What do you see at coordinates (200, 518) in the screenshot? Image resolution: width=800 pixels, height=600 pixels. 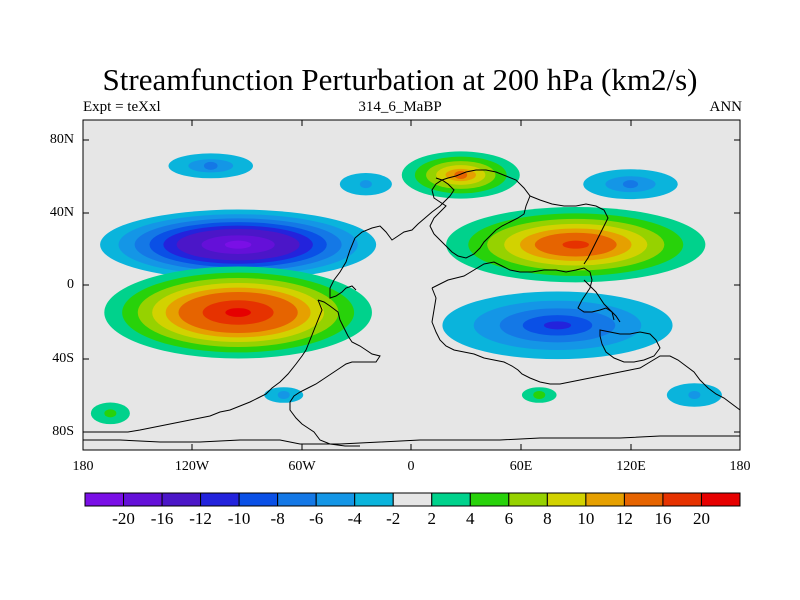 I see `colorbar-label: -12` at bounding box center [200, 518].